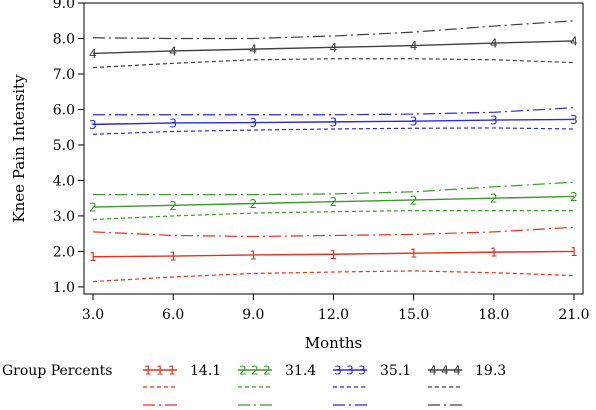 The image size is (596, 410). What do you see at coordinates (64, 110) in the screenshot?
I see `y-tick-label: 6.0` at bounding box center [64, 110].